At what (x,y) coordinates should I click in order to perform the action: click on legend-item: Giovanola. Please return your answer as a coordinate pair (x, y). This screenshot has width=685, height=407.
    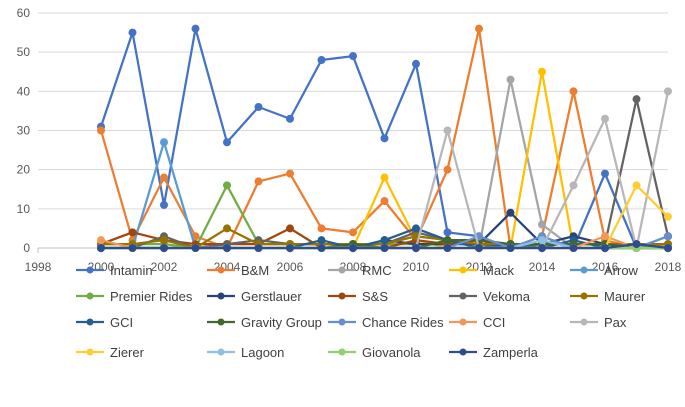
    Looking at the image, I should click on (374, 352).